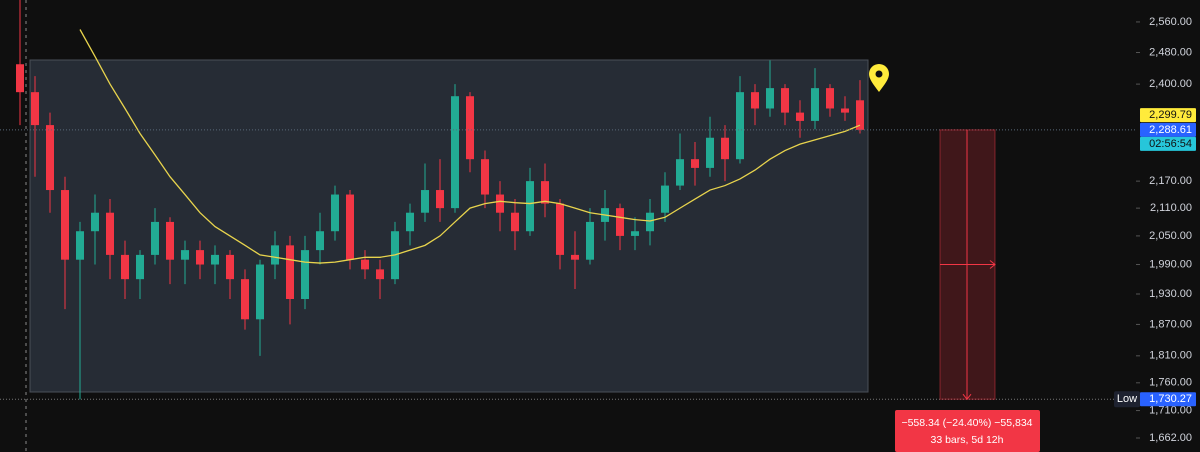  I want to click on y-tick-label: 1,810.00, so click(1170, 356).